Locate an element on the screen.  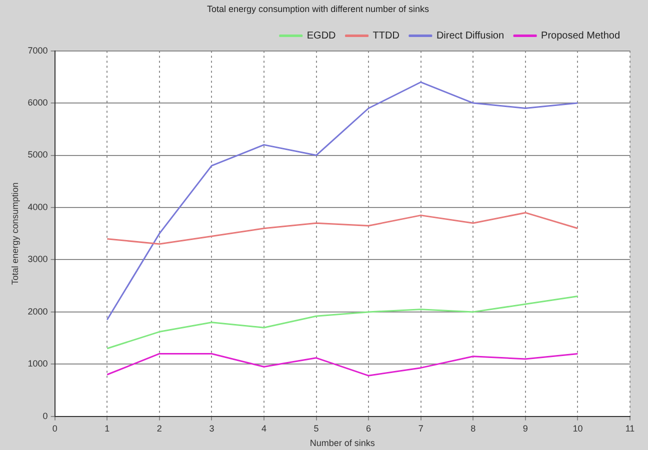
x-axis-title: Number of sinks is located at coordinates (343, 443).